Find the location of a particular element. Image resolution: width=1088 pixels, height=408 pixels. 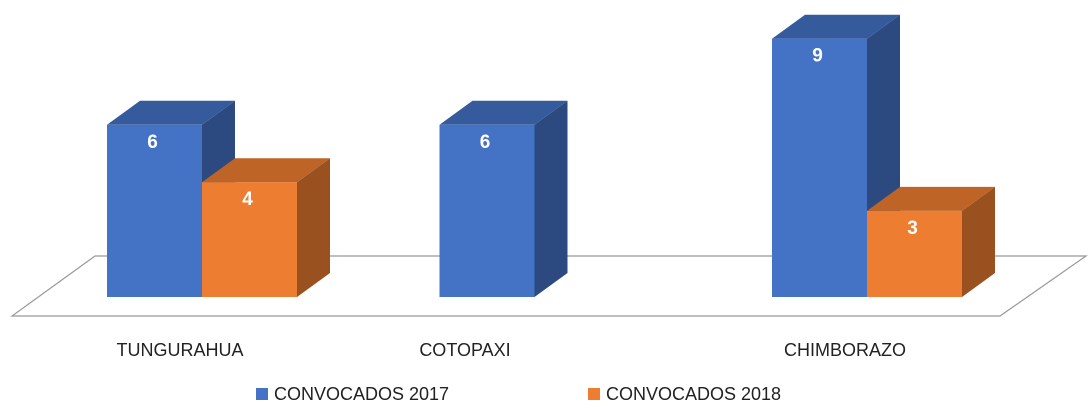

x-tick-label: COTOPAXI is located at coordinates (464, 350).